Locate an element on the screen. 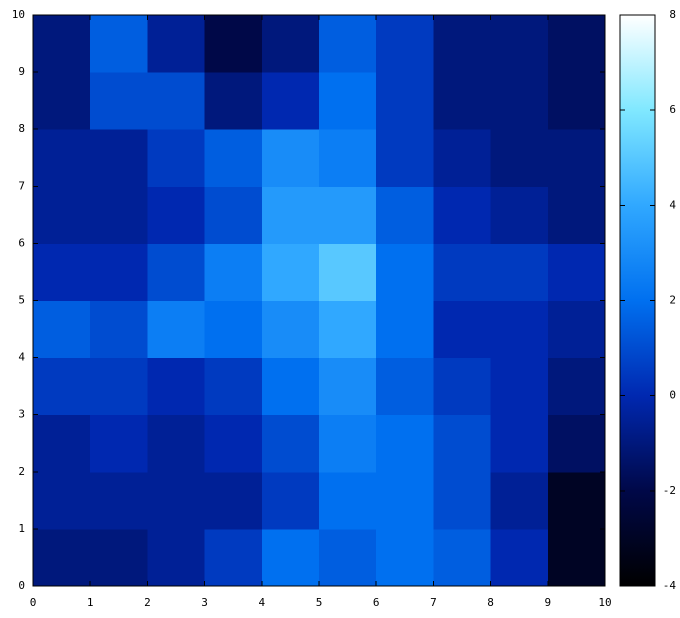 The width and height of the screenshot is (680, 618). colorbar-tick-label: 6 is located at coordinates (672, 109).